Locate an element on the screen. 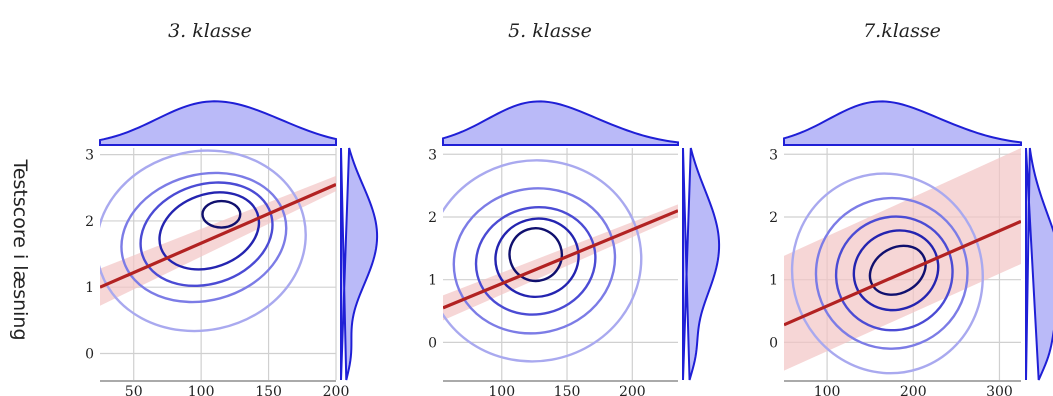  panel-title-7-klasse: 7.klasse is located at coordinates (902, 31).